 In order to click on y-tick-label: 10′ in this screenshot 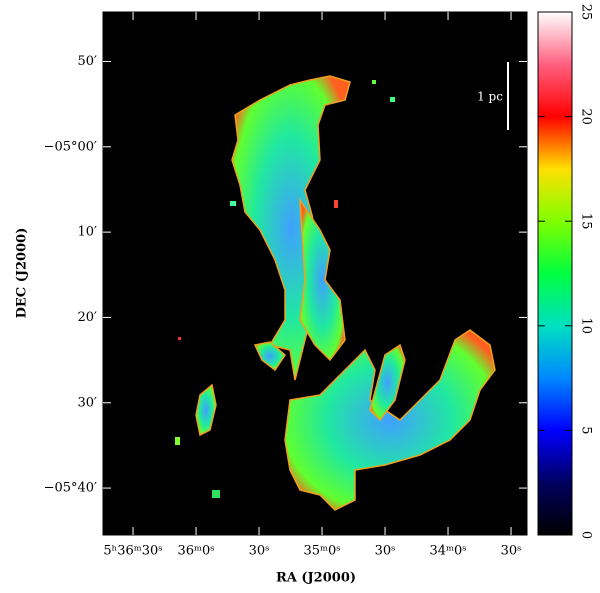, I will do `click(88, 232)`.